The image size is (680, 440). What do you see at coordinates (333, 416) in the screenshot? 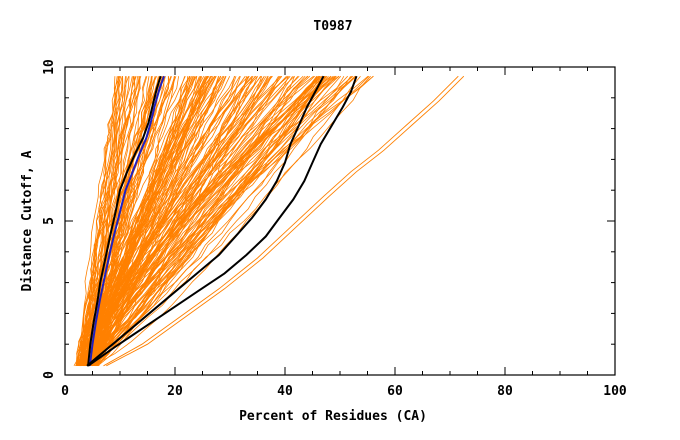
I see `x-axis-label: Percent of Residues (CA)` at bounding box center [333, 416].